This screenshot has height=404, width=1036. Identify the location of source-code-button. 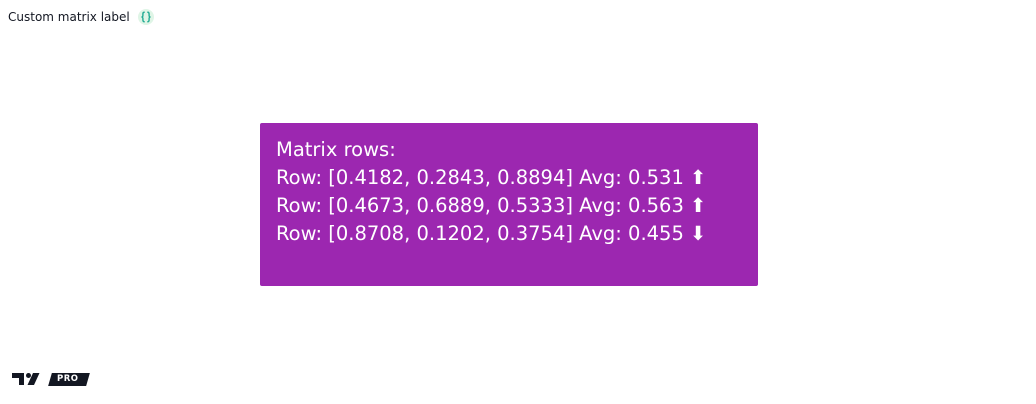
(145, 17).